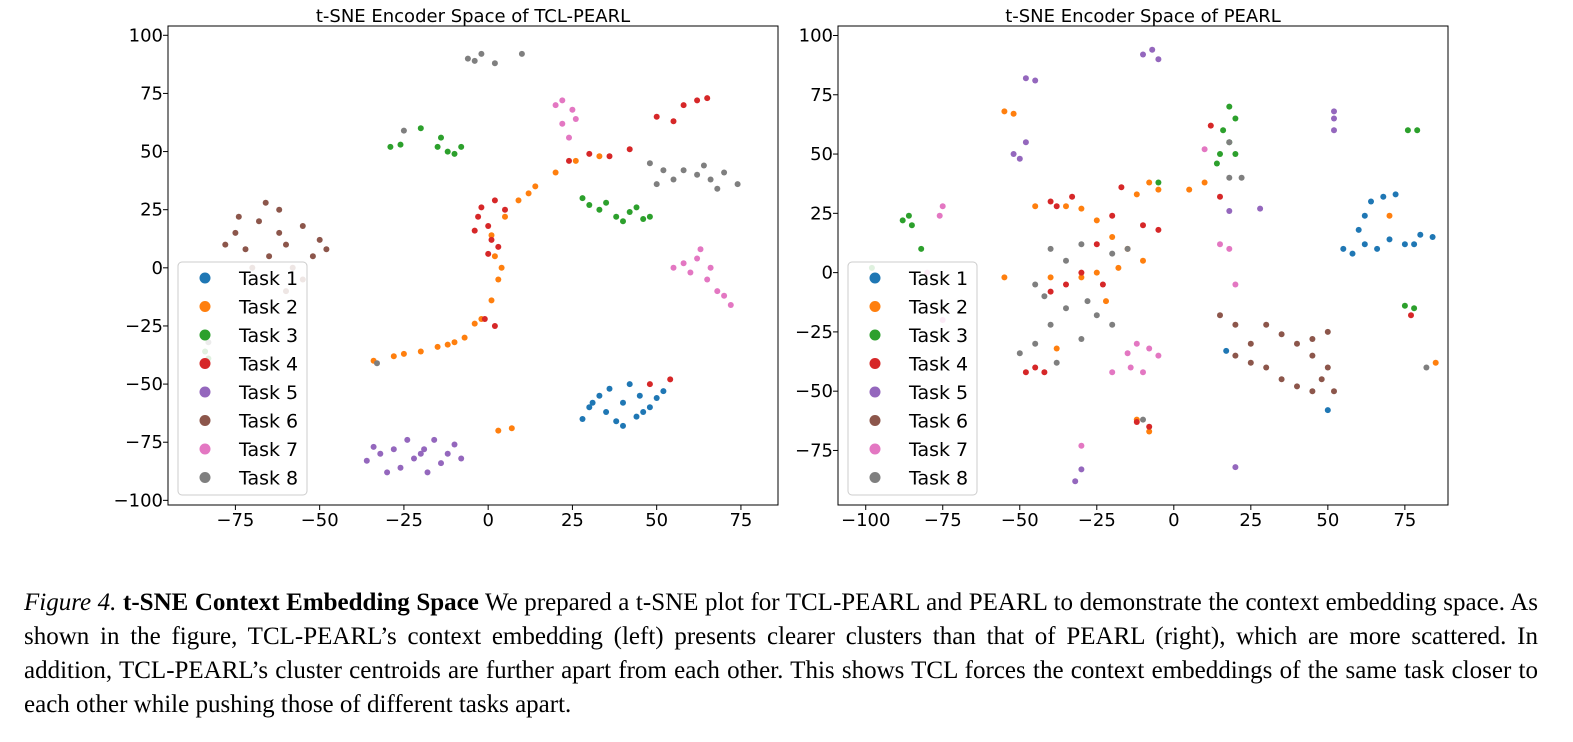  I want to click on x-tick-label: −75, so click(235, 520).